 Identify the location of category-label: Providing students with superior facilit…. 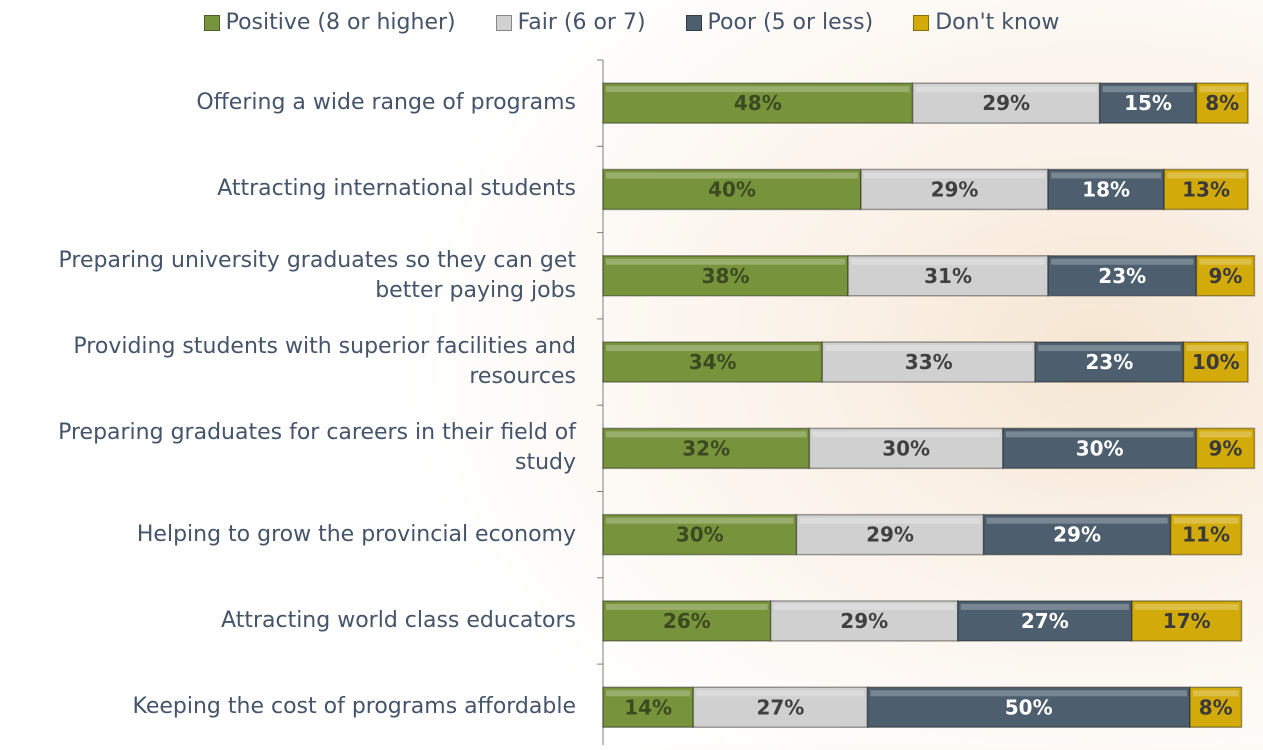
(324, 361).